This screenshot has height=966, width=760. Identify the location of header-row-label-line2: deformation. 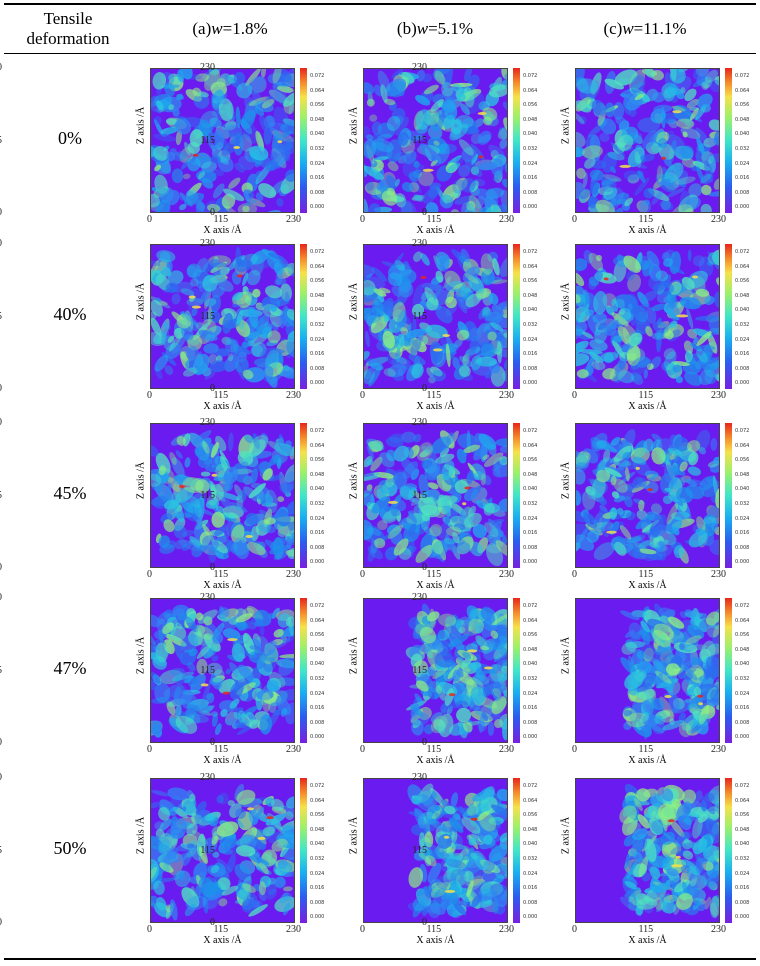
(68, 38).